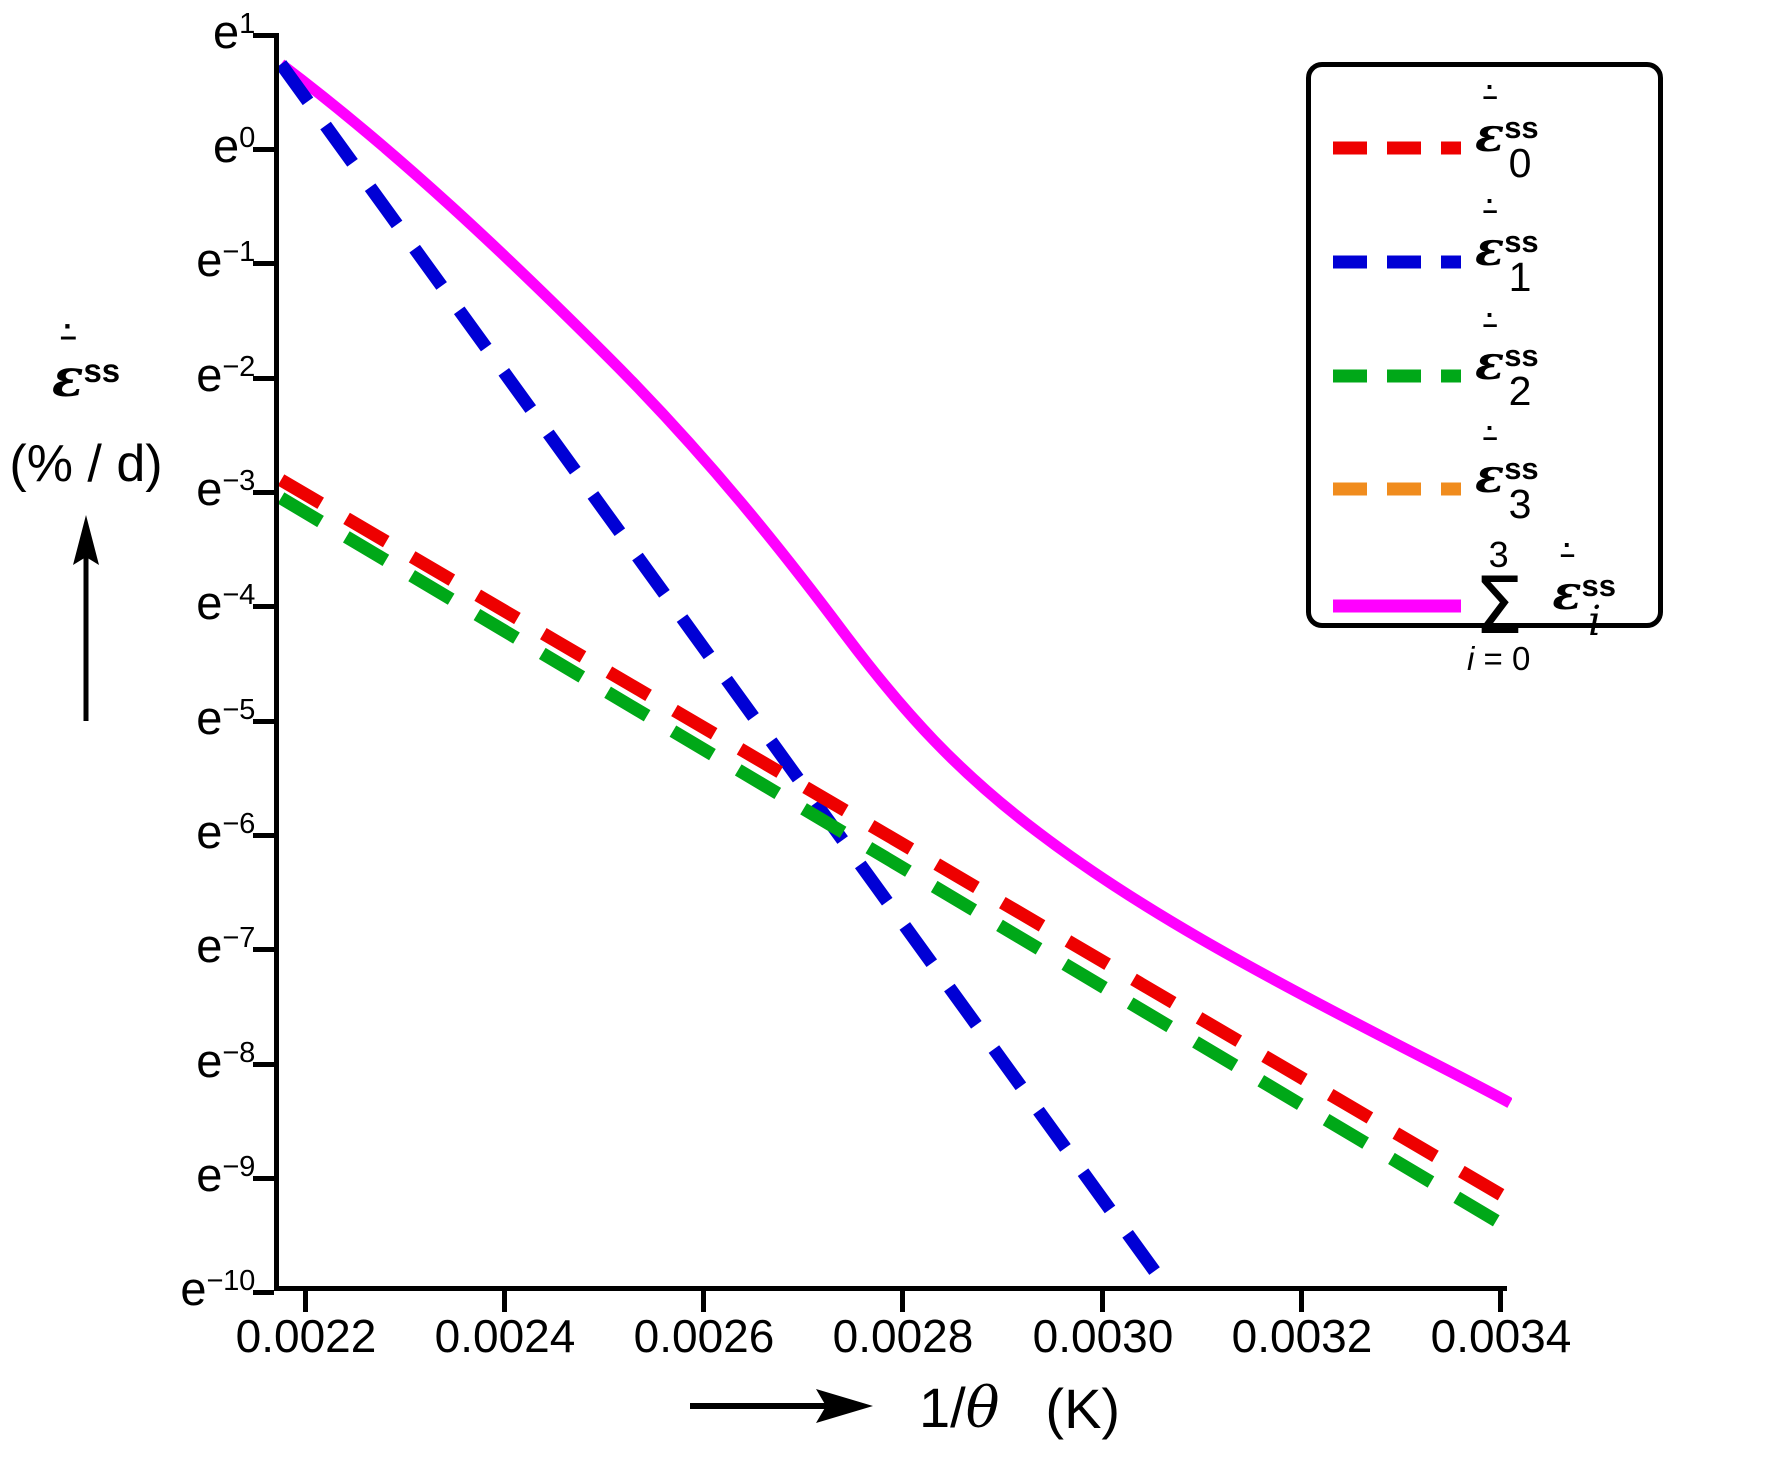 The width and height of the screenshot is (1788, 1468). What do you see at coordinates (238, 937) in the screenshot?
I see `y-tick-exponent: −7` at bounding box center [238, 937].